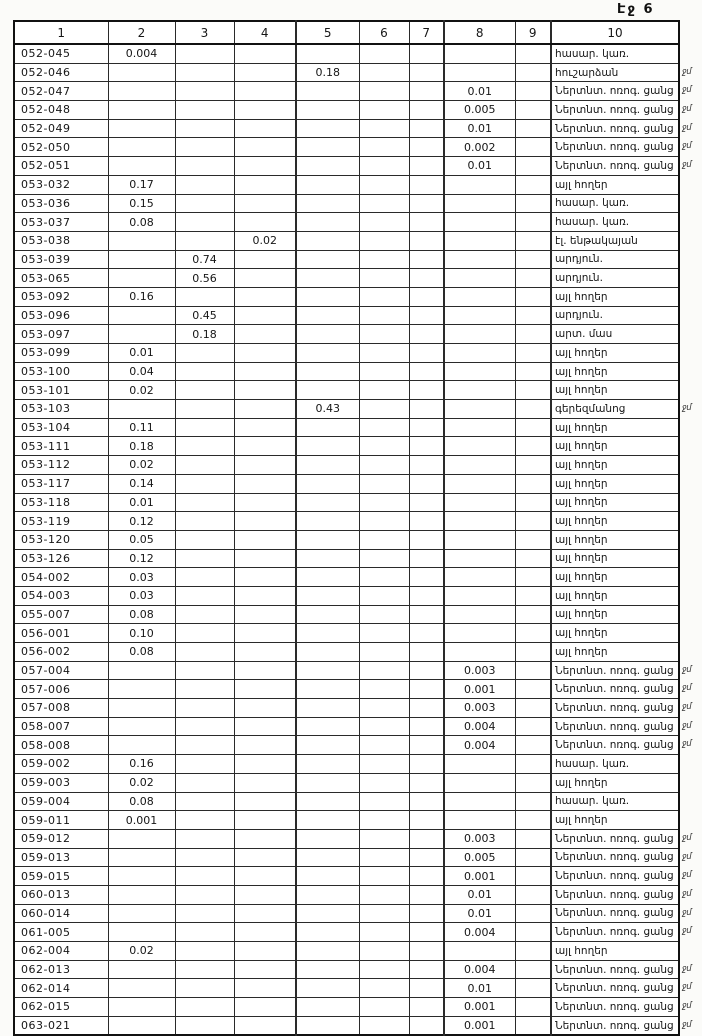  Describe the element at coordinates (61, 969) in the screenshot. I see `parcel-code-cell: 062-013` at that location.